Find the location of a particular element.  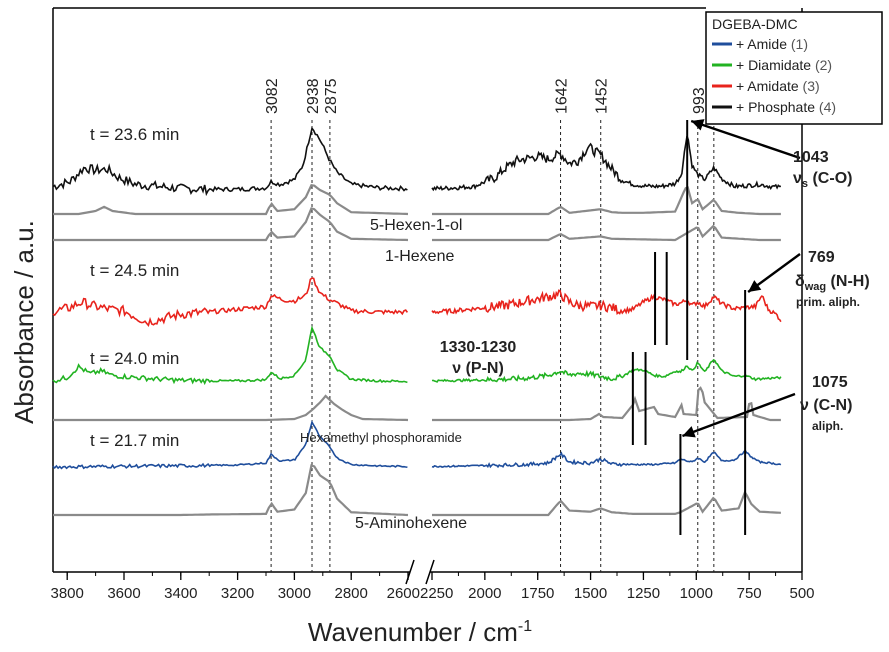

annotation-text: aliph. is located at coordinates (827, 426).